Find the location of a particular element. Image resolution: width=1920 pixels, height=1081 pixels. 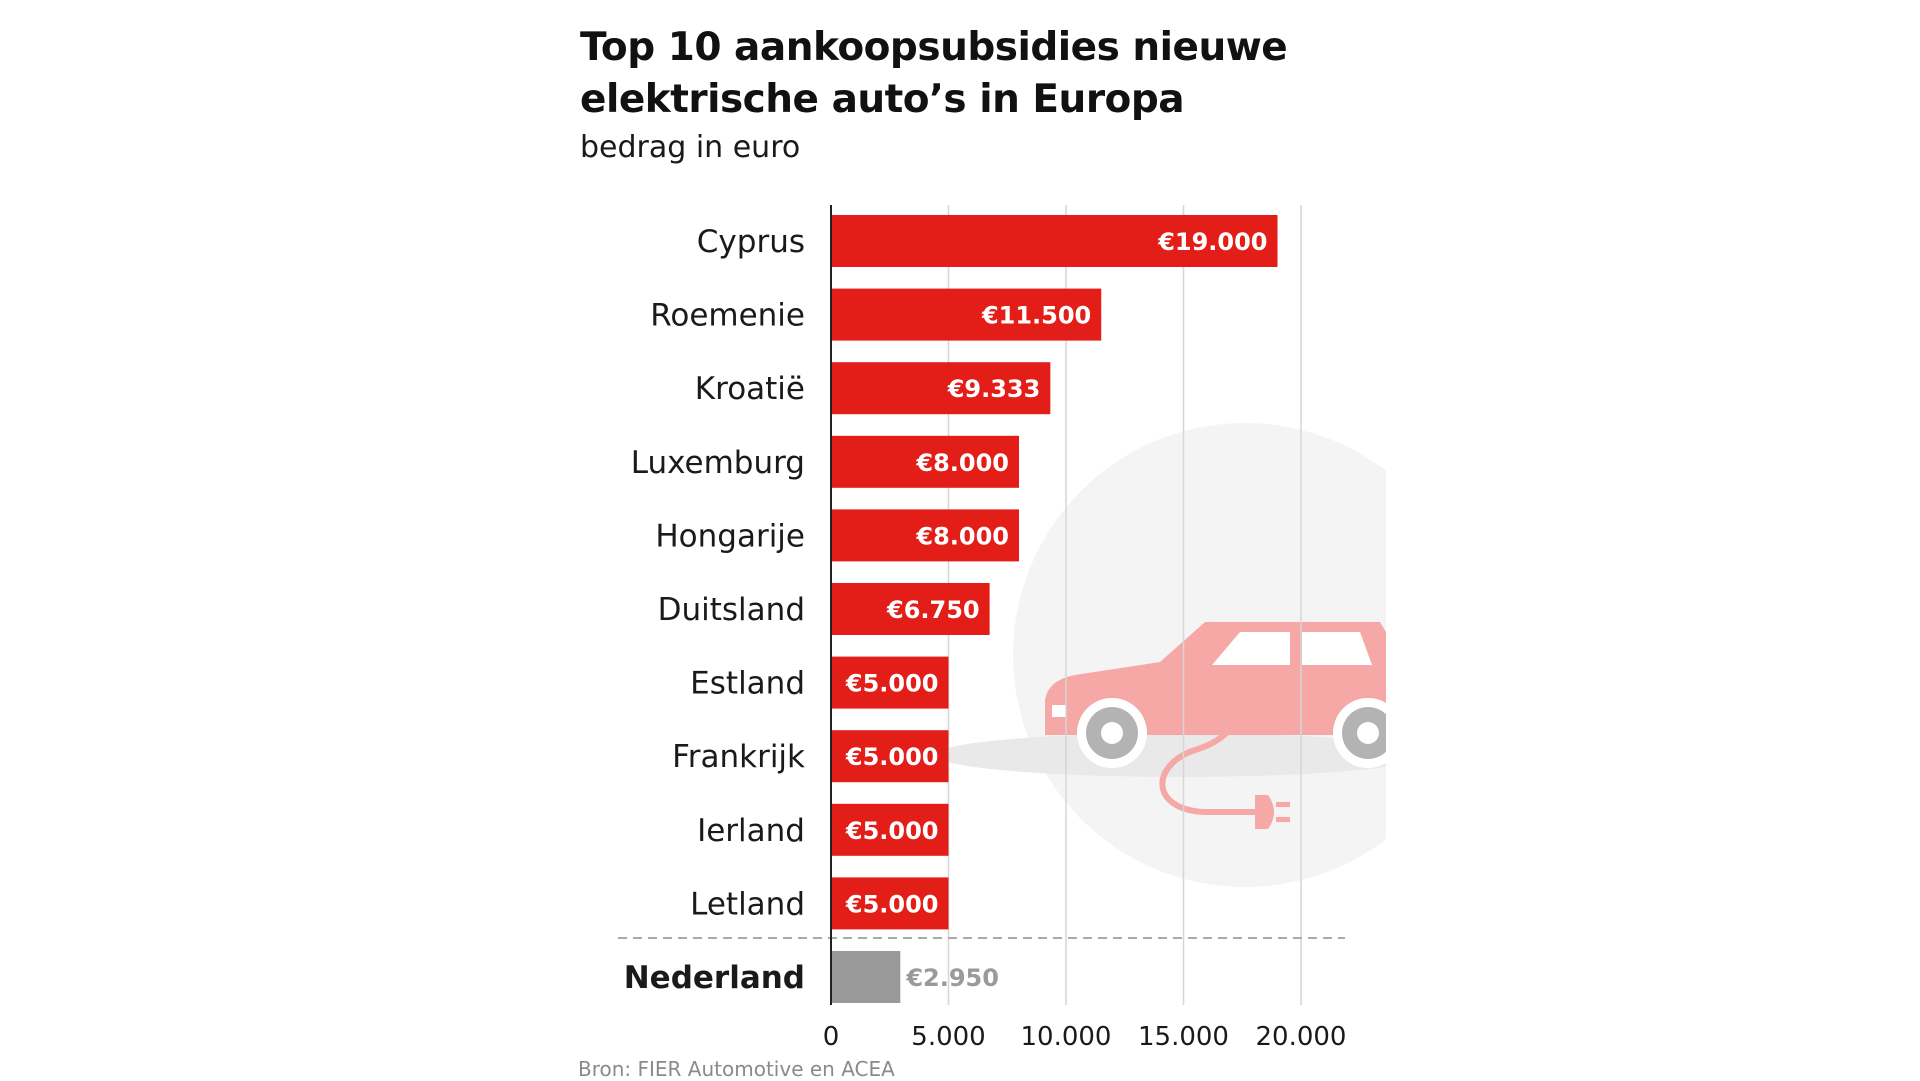

source-note: Bron: FIER Automotive en ACEA is located at coordinates (736, 1069).